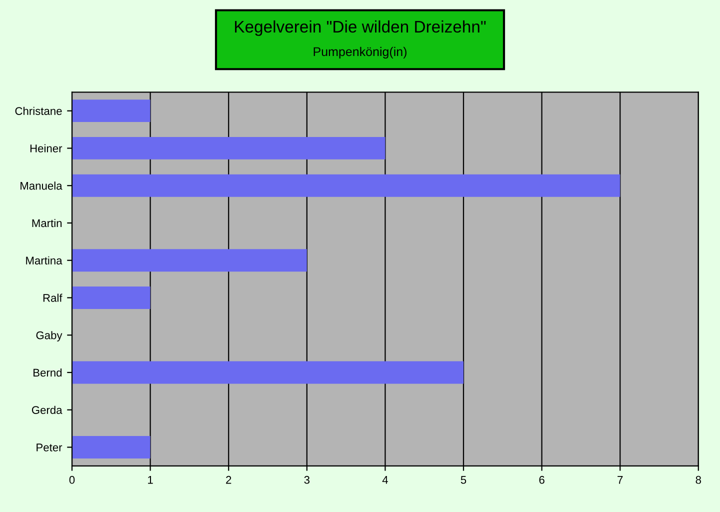 The image size is (720, 512). What do you see at coordinates (360, 52) in the screenshot?
I see `chart-subtitle: Pumpenkönig(in)` at bounding box center [360, 52].